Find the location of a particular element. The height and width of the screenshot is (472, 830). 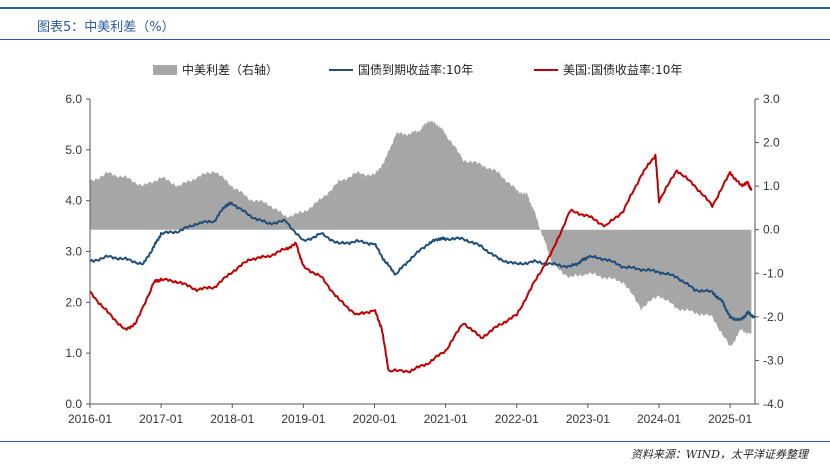

right-tick-label: 3.0 is located at coordinates (771, 99).